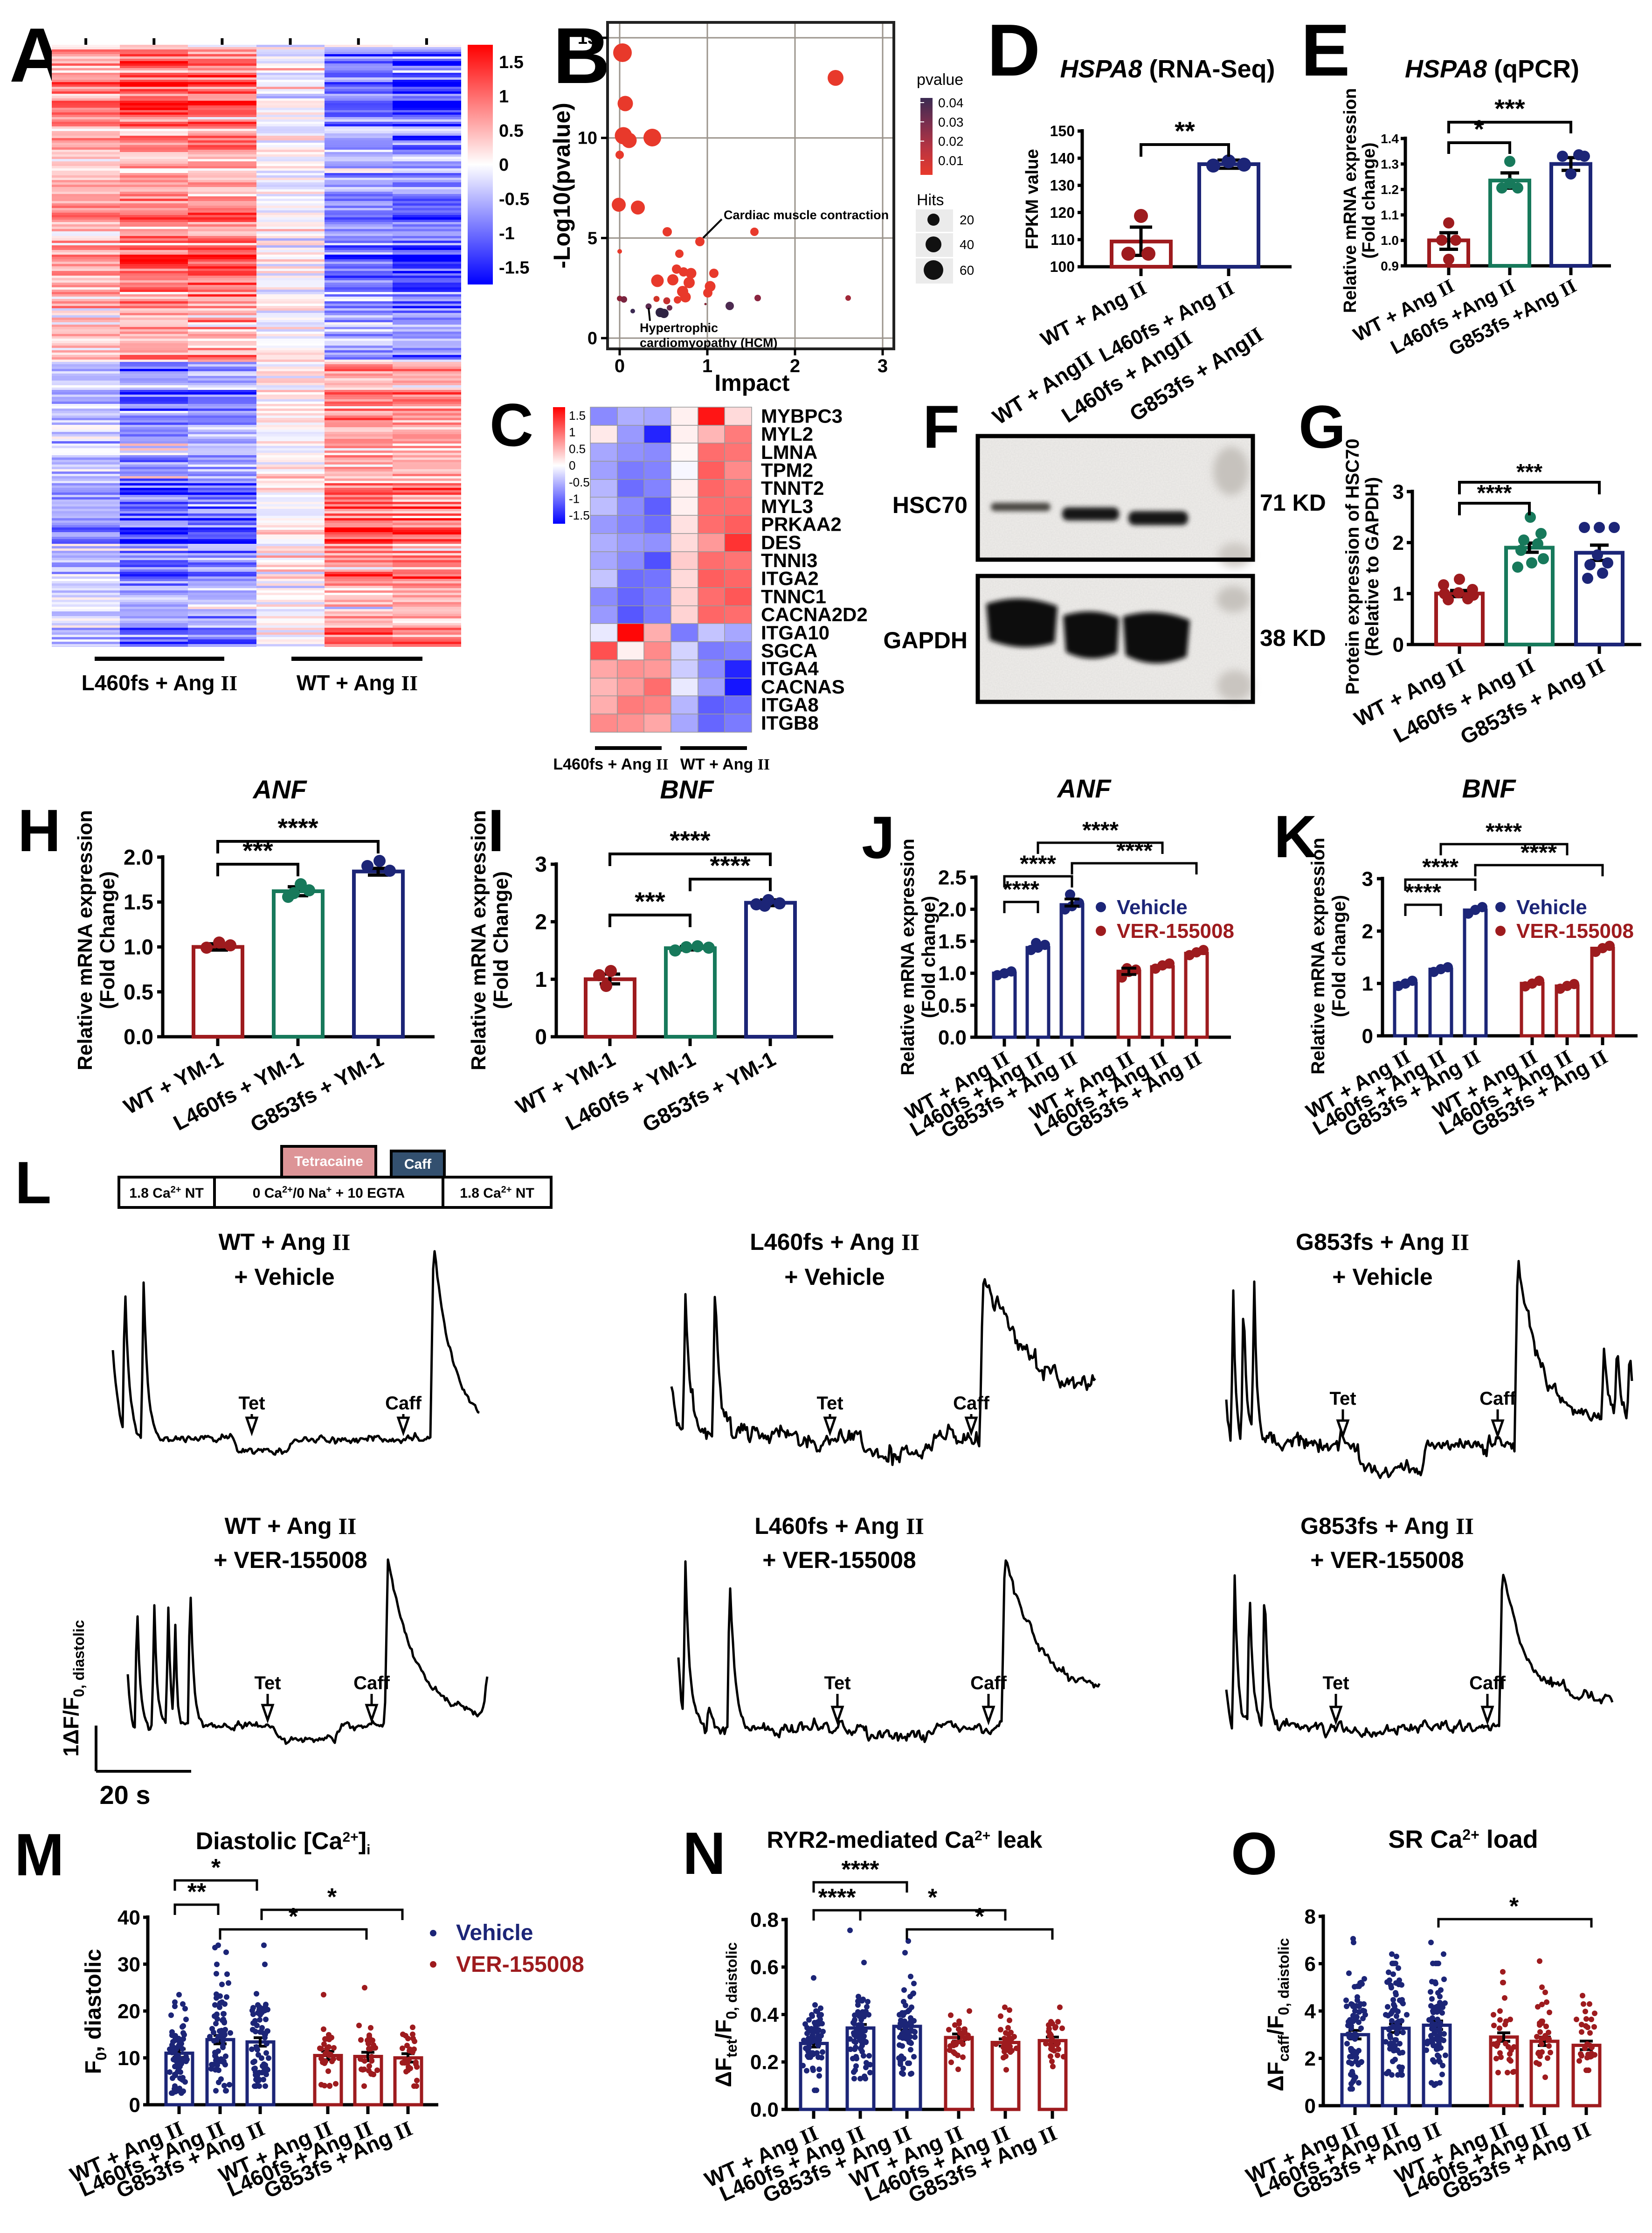  Describe the element at coordinates (138, 857) in the screenshot. I see `svg-text: 2.0` at that location.